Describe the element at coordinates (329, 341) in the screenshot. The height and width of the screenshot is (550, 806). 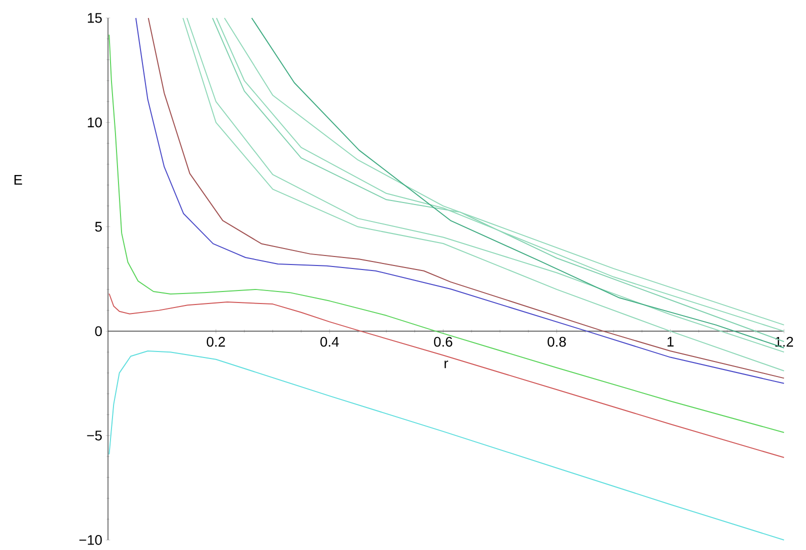
I see `x-tick-label: 0.4` at that location.